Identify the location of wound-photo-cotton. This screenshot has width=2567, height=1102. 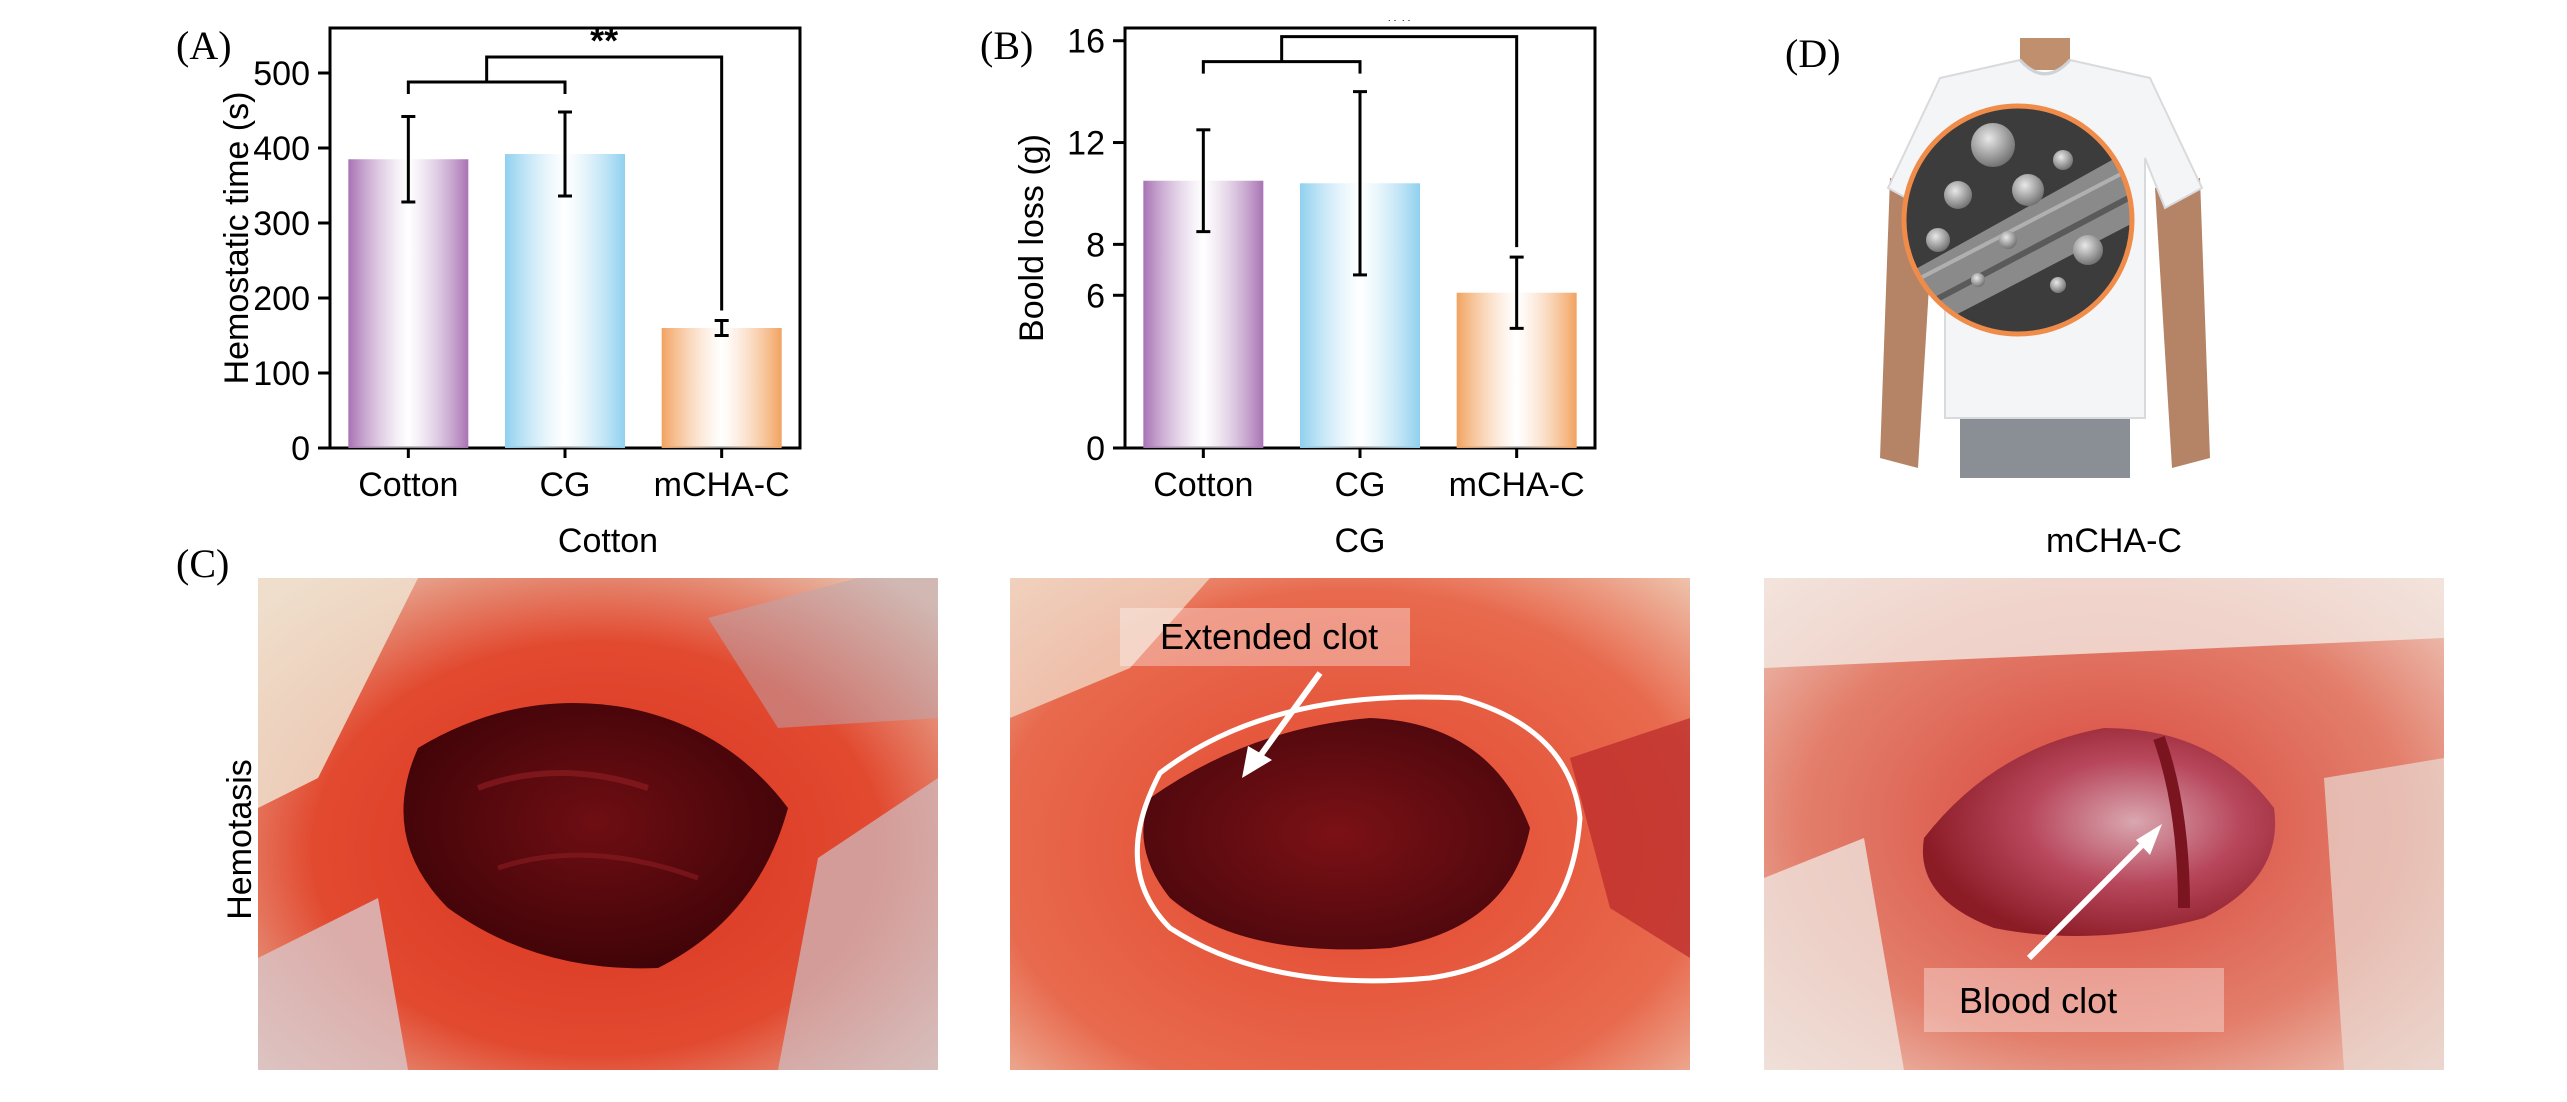
(598, 824).